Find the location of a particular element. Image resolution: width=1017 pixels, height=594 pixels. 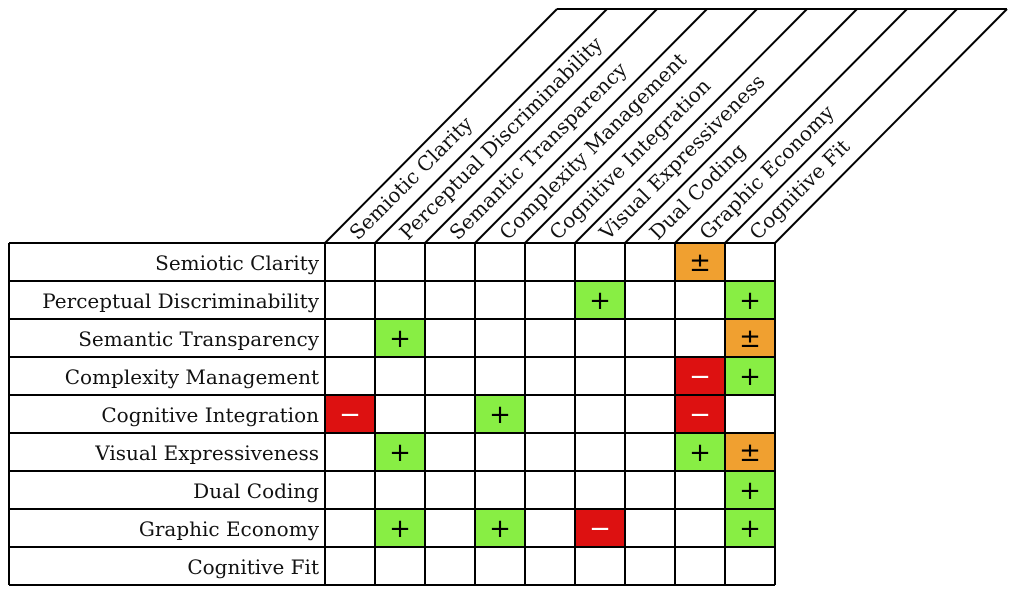

cell-mixed-r5-c8 is located at coordinates (750, 452).